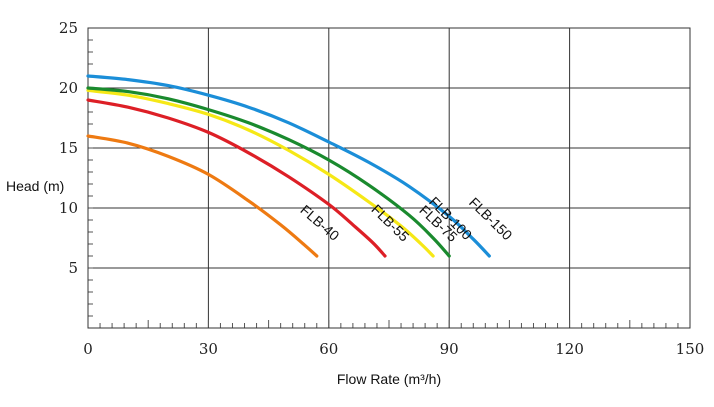 This screenshot has height=407, width=714. What do you see at coordinates (68, 148) in the screenshot?
I see `y-tick-label: 15` at bounding box center [68, 148].